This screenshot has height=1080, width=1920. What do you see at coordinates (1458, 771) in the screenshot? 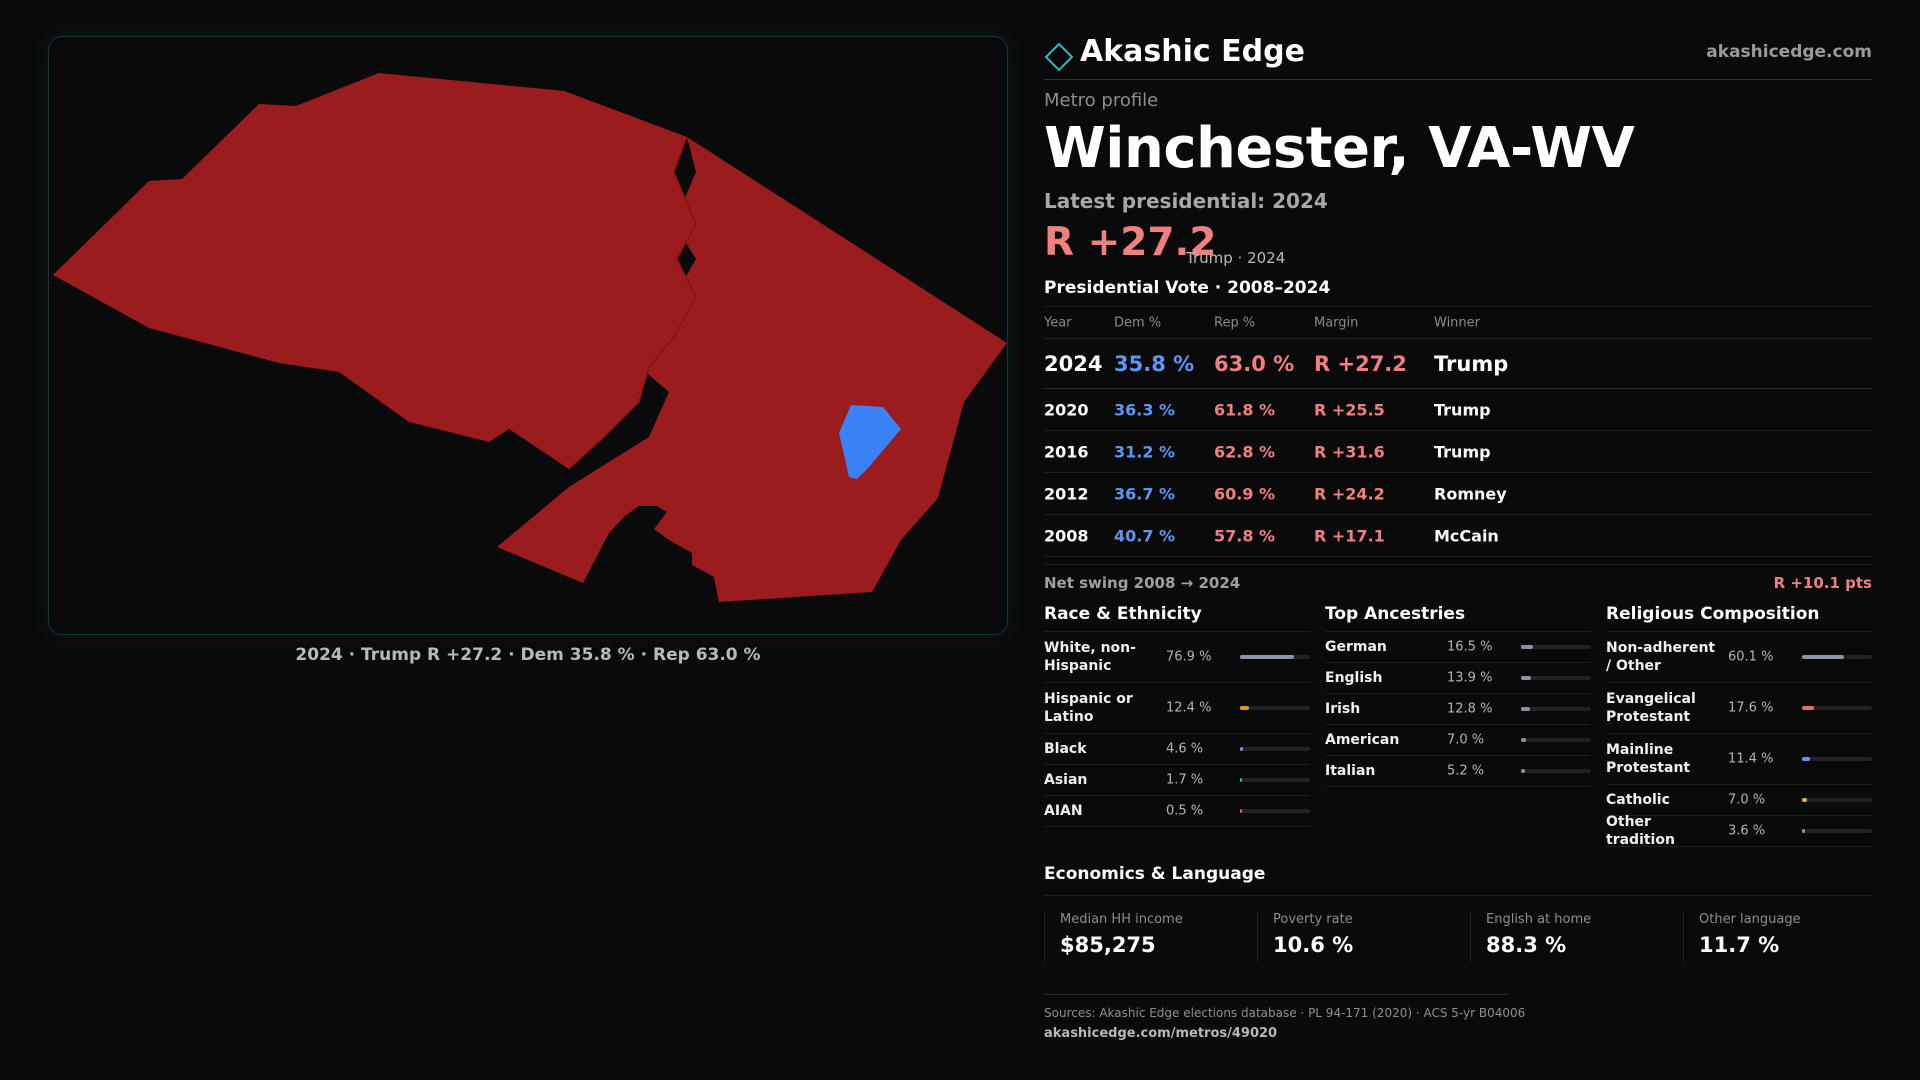
I see `list-item: Italian 5.2 %` at bounding box center [1458, 771].